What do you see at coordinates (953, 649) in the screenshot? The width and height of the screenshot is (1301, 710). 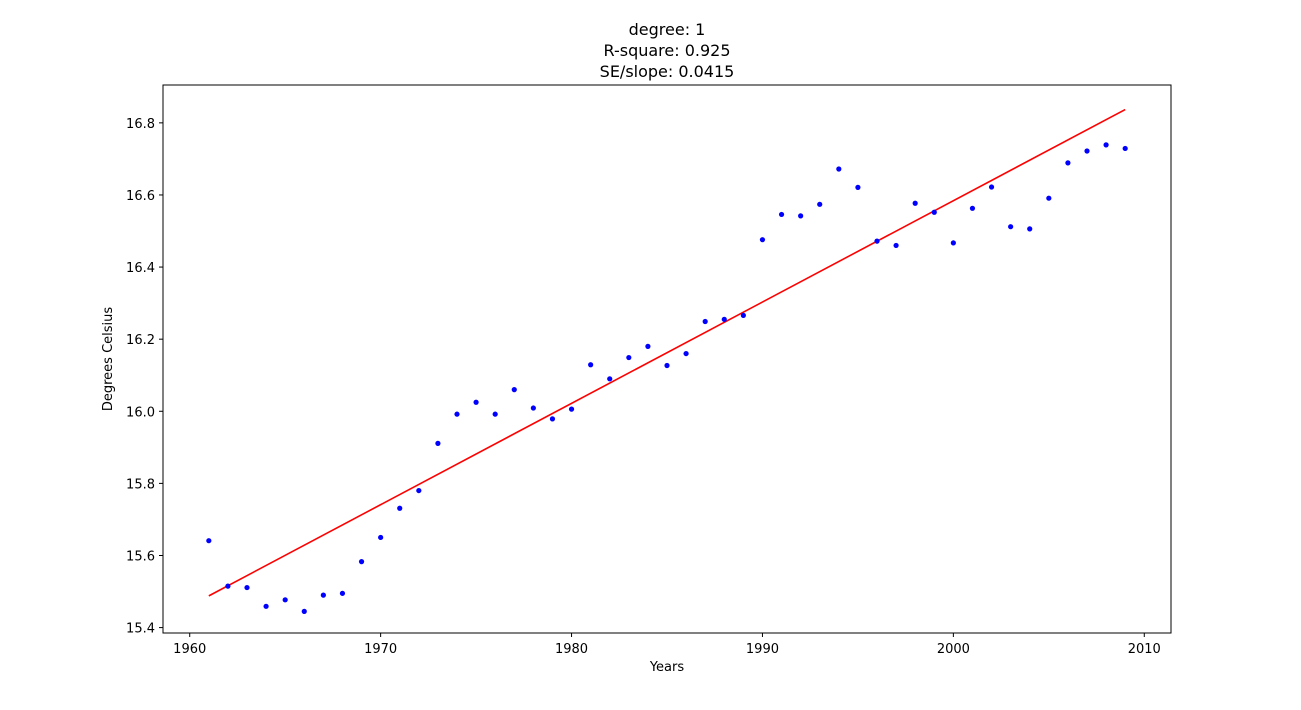 I see `x-tick-label: 2000` at bounding box center [953, 649].